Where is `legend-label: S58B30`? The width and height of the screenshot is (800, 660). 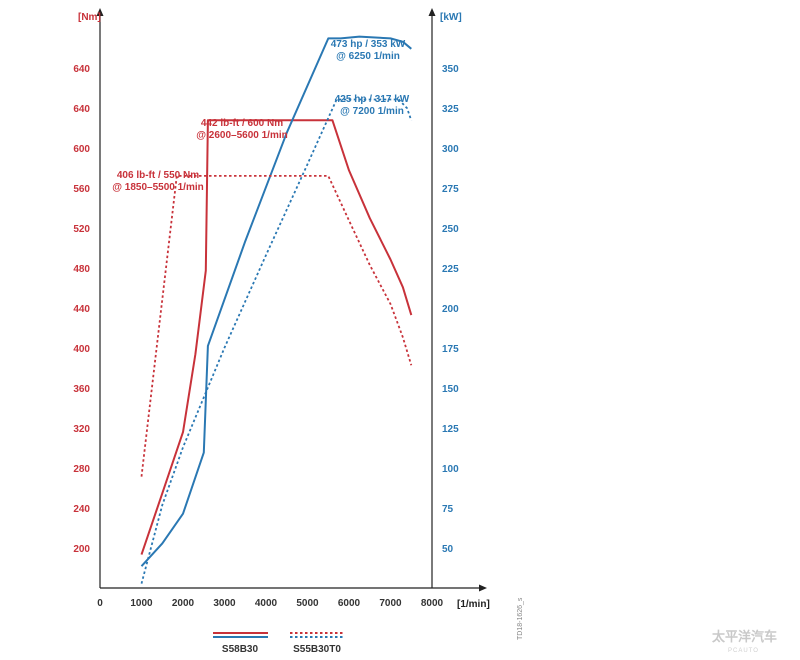 legend-label: S58B30 is located at coordinates (240, 649).